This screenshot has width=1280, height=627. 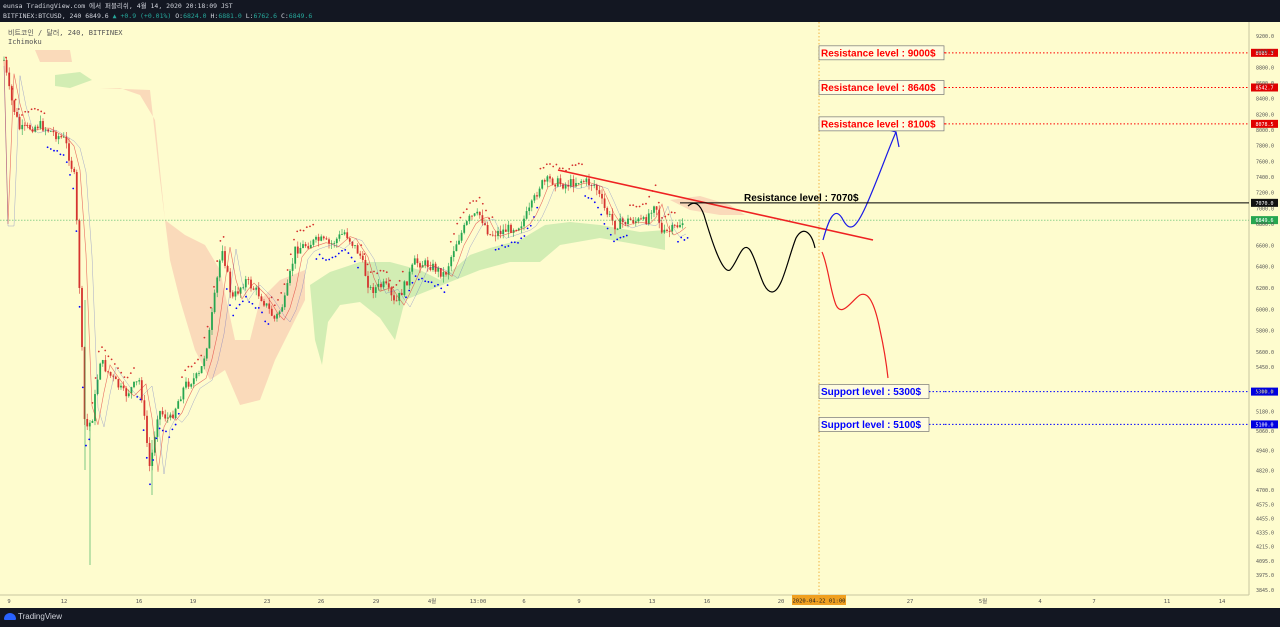 I want to click on y-tick-label: 5300.0, so click(x=1265, y=393).